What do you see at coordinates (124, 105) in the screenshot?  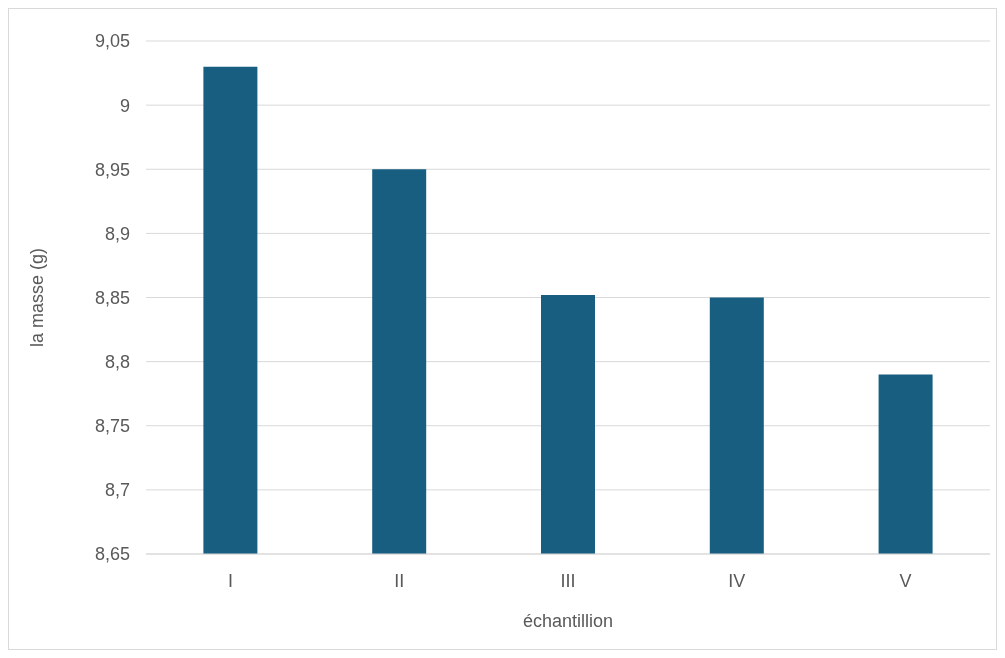 I see `y-tick-label: 9` at bounding box center [124, 105].